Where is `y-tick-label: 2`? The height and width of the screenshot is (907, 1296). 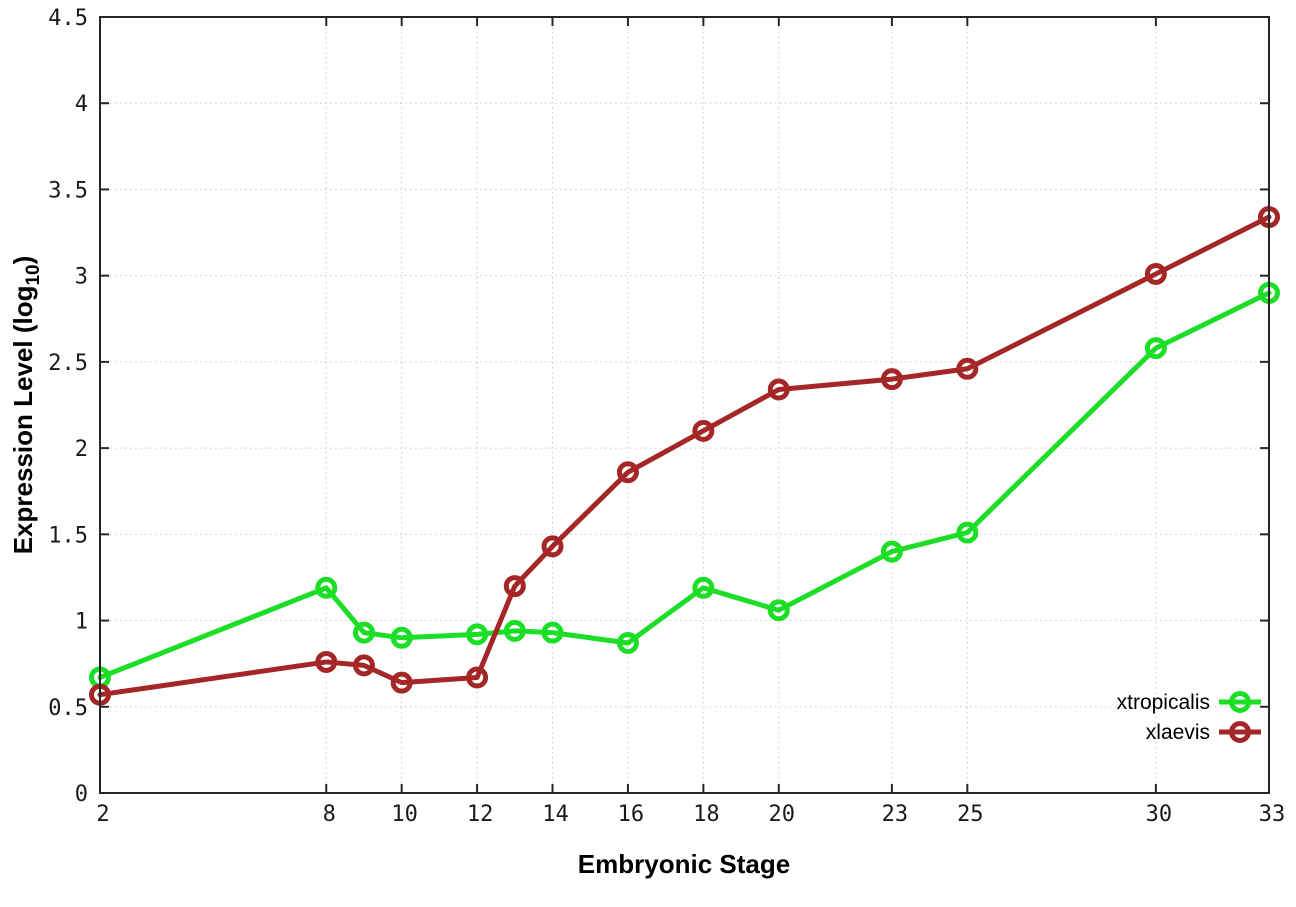 y-tick-label: 2 is located at coordinates (81, 449).